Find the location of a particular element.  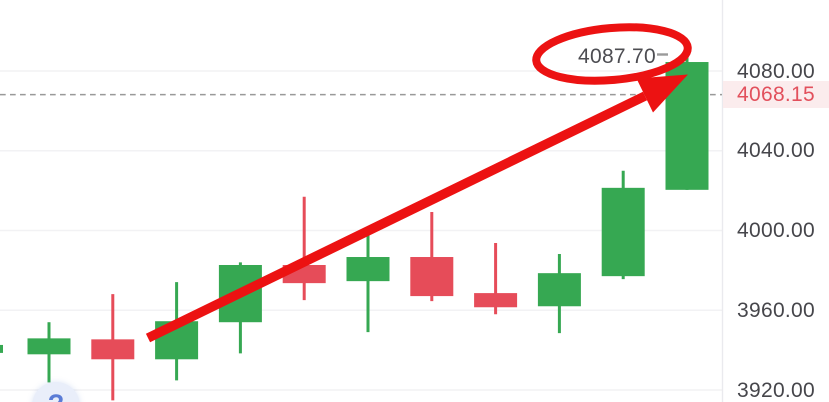

y-axis-tick-label: 4000.00 is located at coordinates (776, 230).